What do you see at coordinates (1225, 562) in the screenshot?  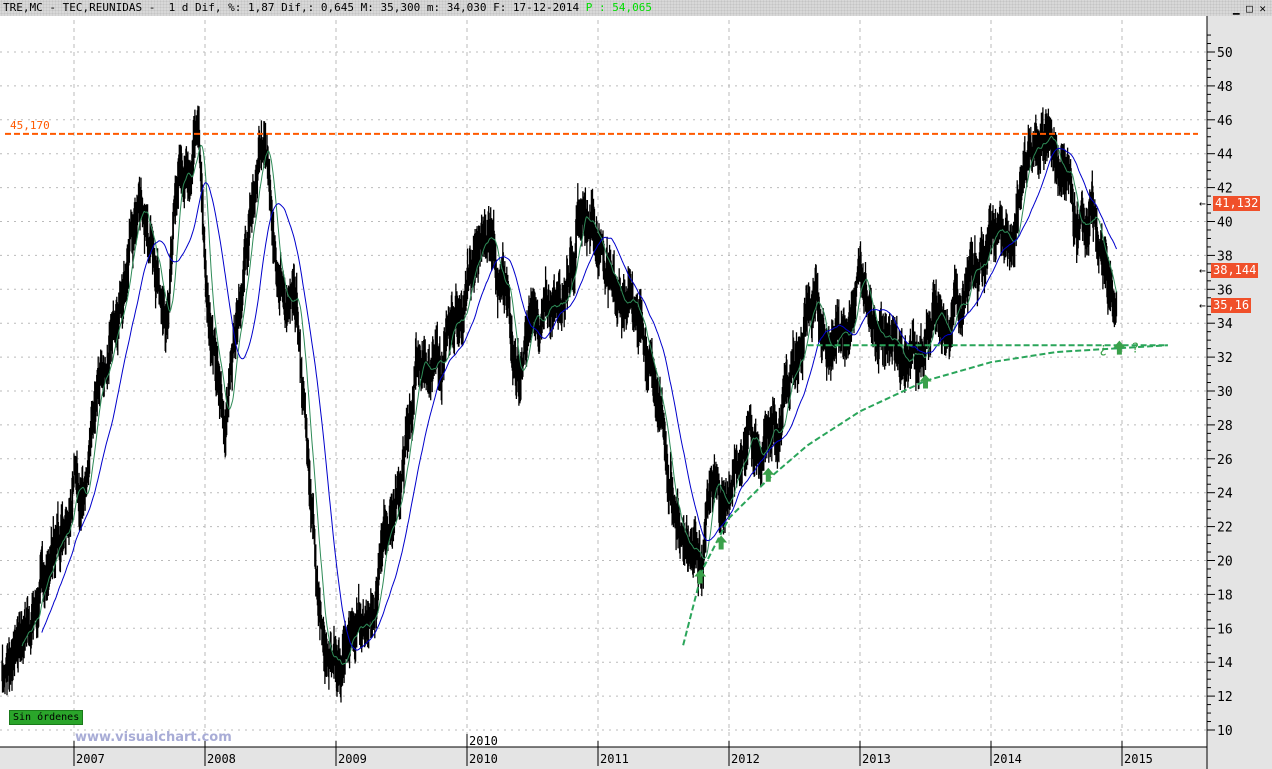 I see `y-tick-label: 20` at bounding box center [1225, 562].